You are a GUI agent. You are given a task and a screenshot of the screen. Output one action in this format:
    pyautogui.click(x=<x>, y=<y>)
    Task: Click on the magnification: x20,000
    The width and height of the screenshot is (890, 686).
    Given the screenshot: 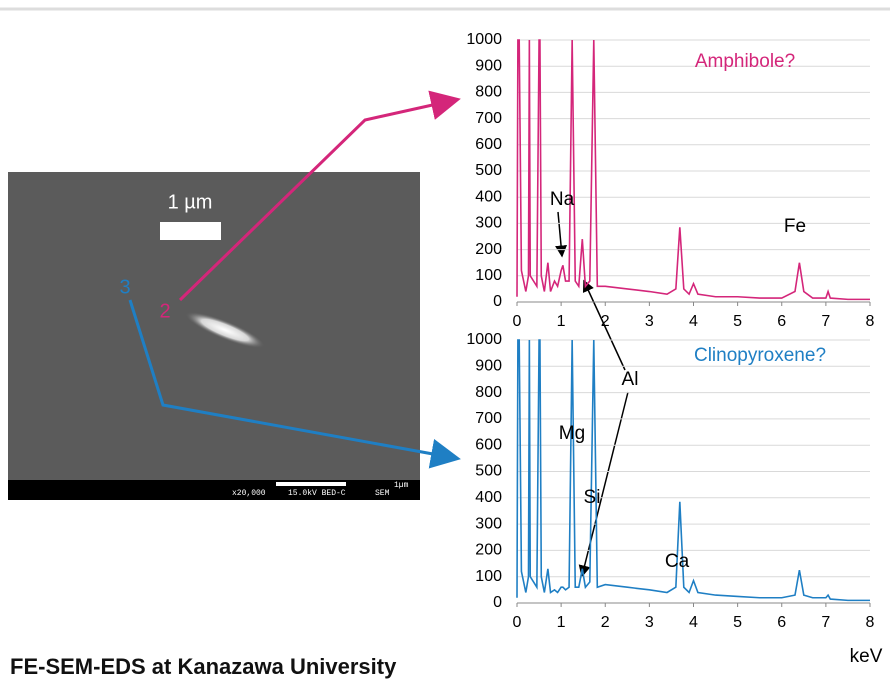 What is the action you would take?
    pyautogui.click(x=249, y=493)
    